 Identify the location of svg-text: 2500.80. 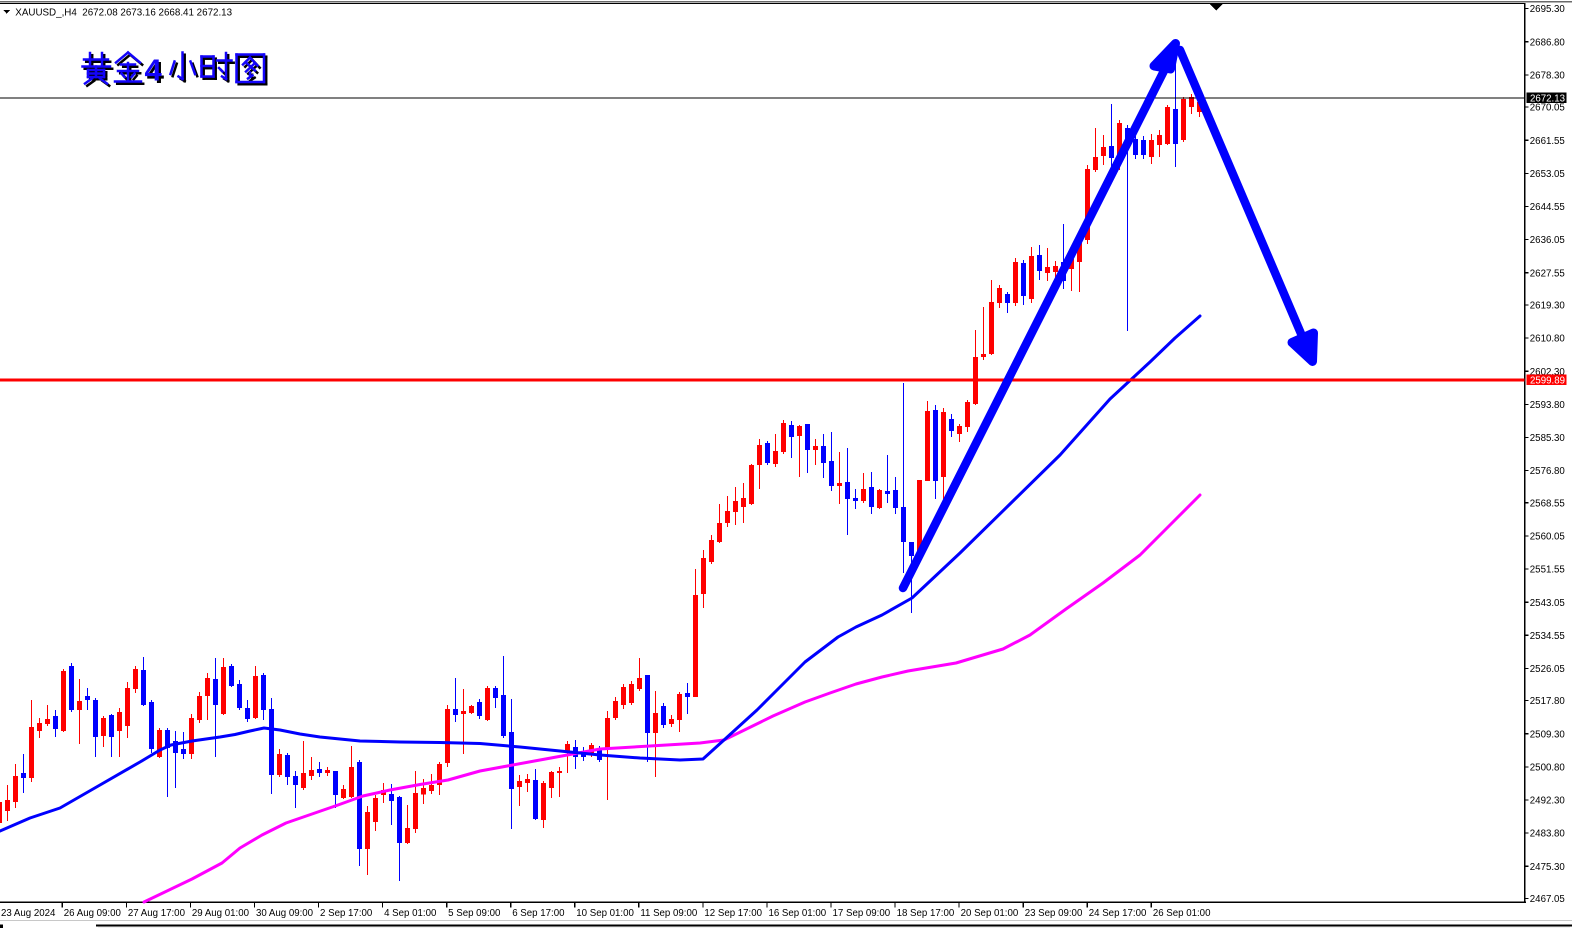
(1548, 768).